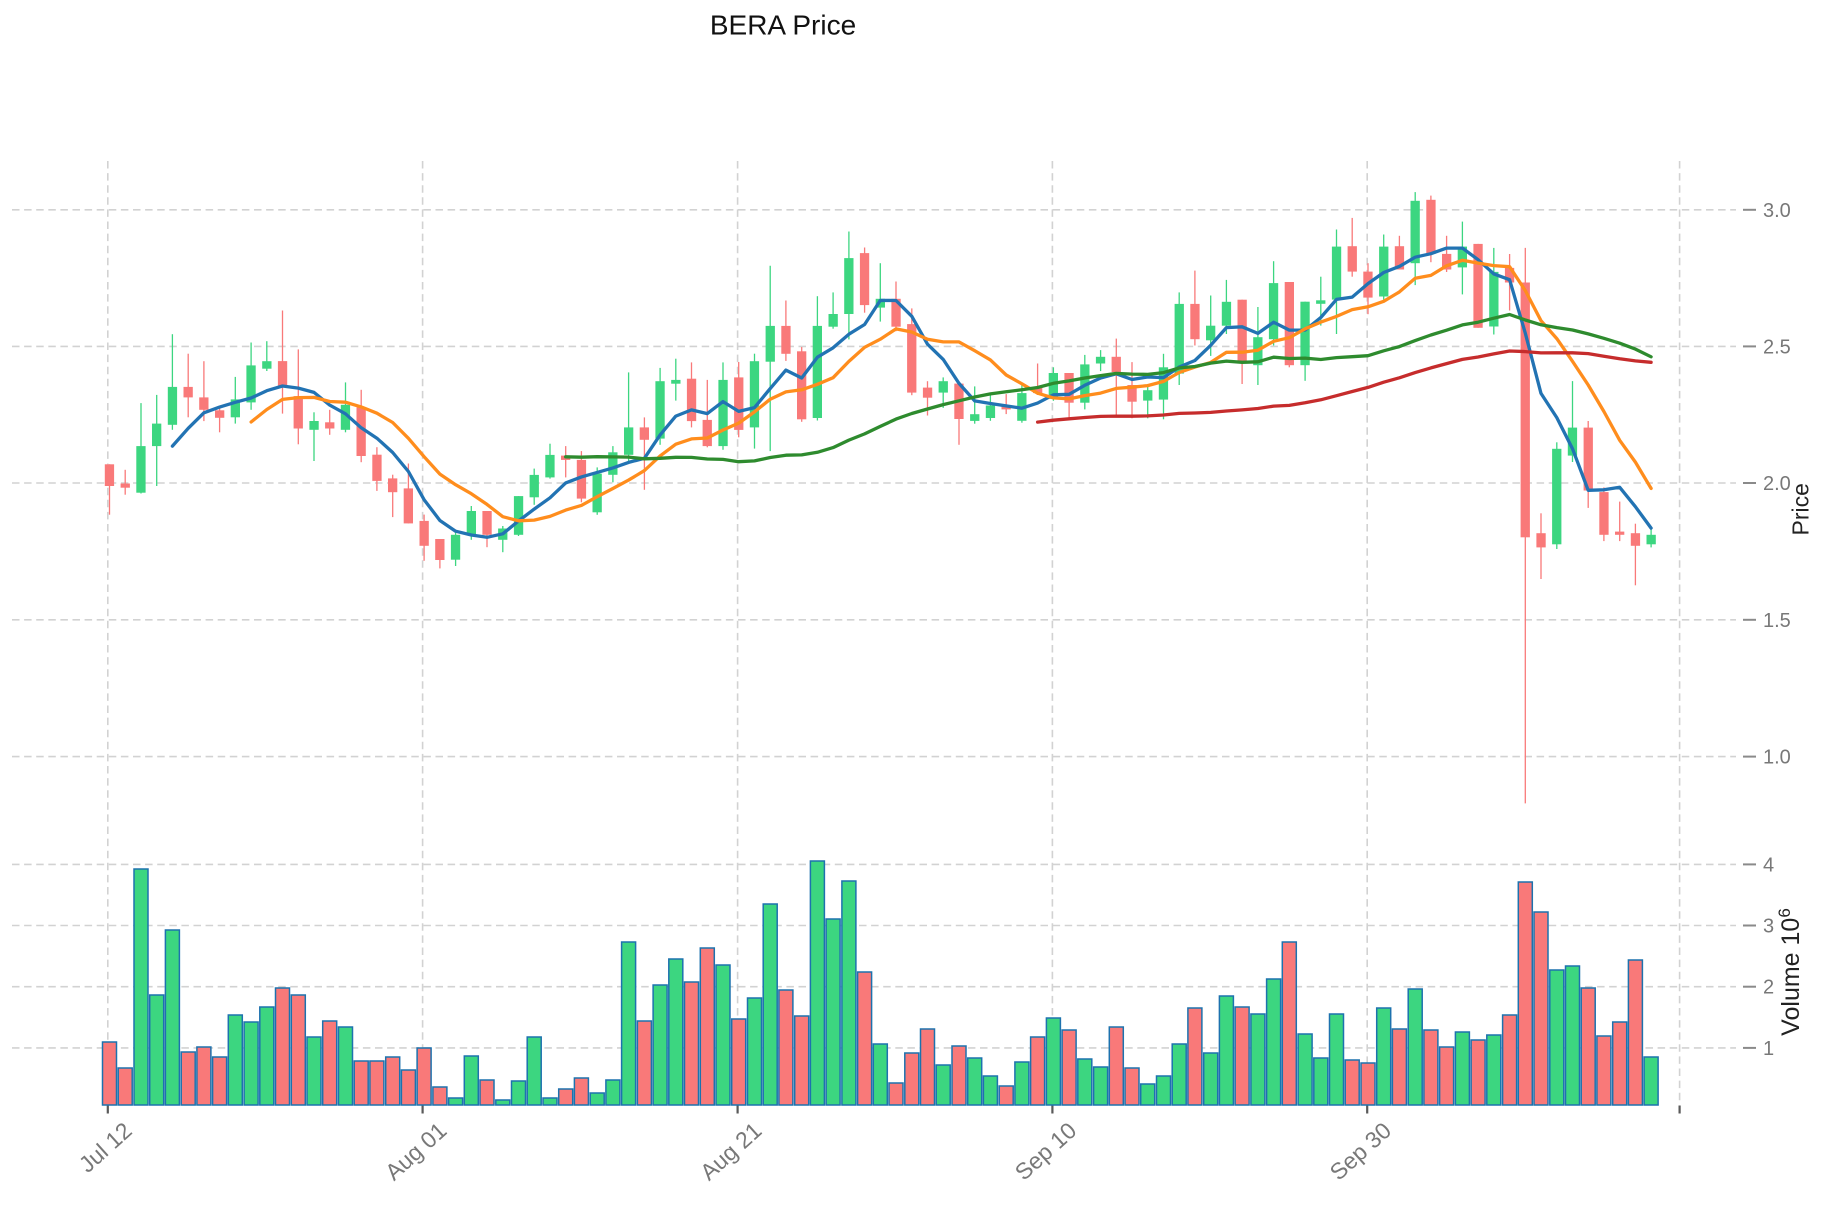  Describe the element at coordinates (1768, 927) in the screenshot. I see `svg-text: 3` at that location.